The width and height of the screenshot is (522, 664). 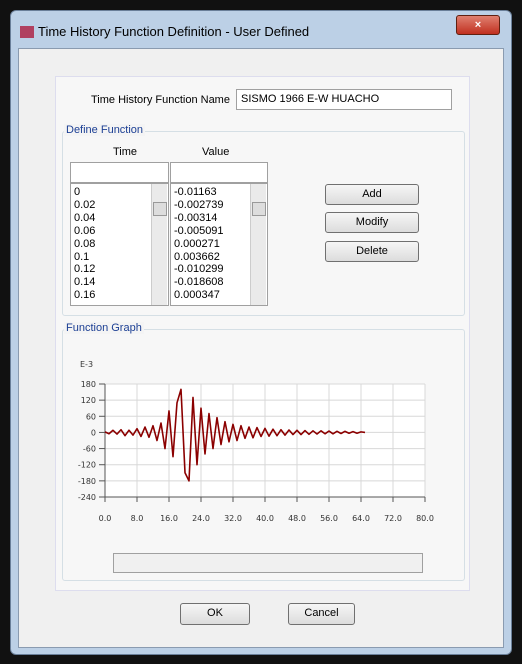 What do you see at coordinates (85, 243) in the screenshot?
I see `list-row: 0.08` at bounding box center [85, 243].